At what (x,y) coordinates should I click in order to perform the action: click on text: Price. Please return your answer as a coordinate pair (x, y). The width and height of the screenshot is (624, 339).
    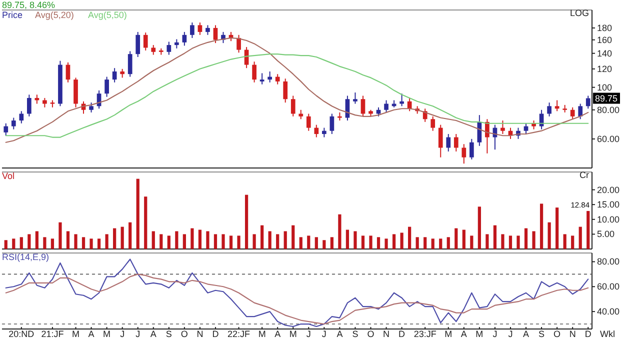
    Looking at the image, I should click on (12, 15).